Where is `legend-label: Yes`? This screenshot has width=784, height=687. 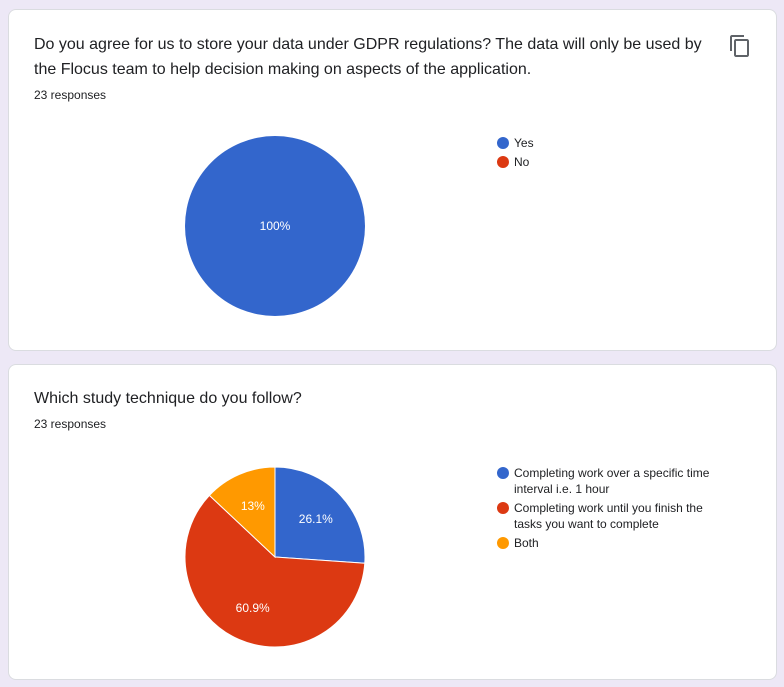
legend-label: Yes is located at coordinates (524, 143).